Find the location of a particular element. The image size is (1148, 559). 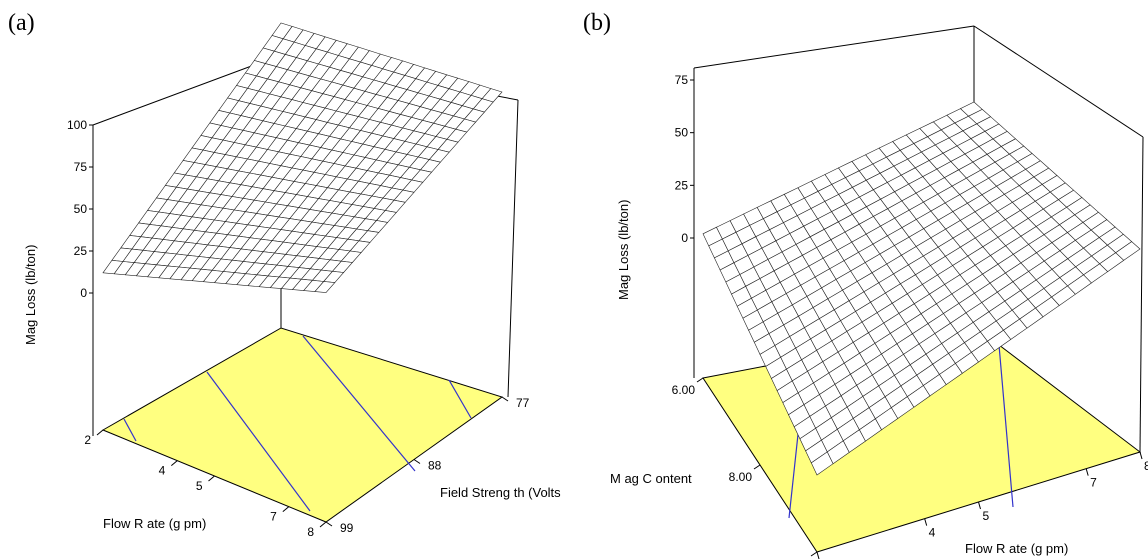

tick-label: 2 is located at coordinates (87, 440).